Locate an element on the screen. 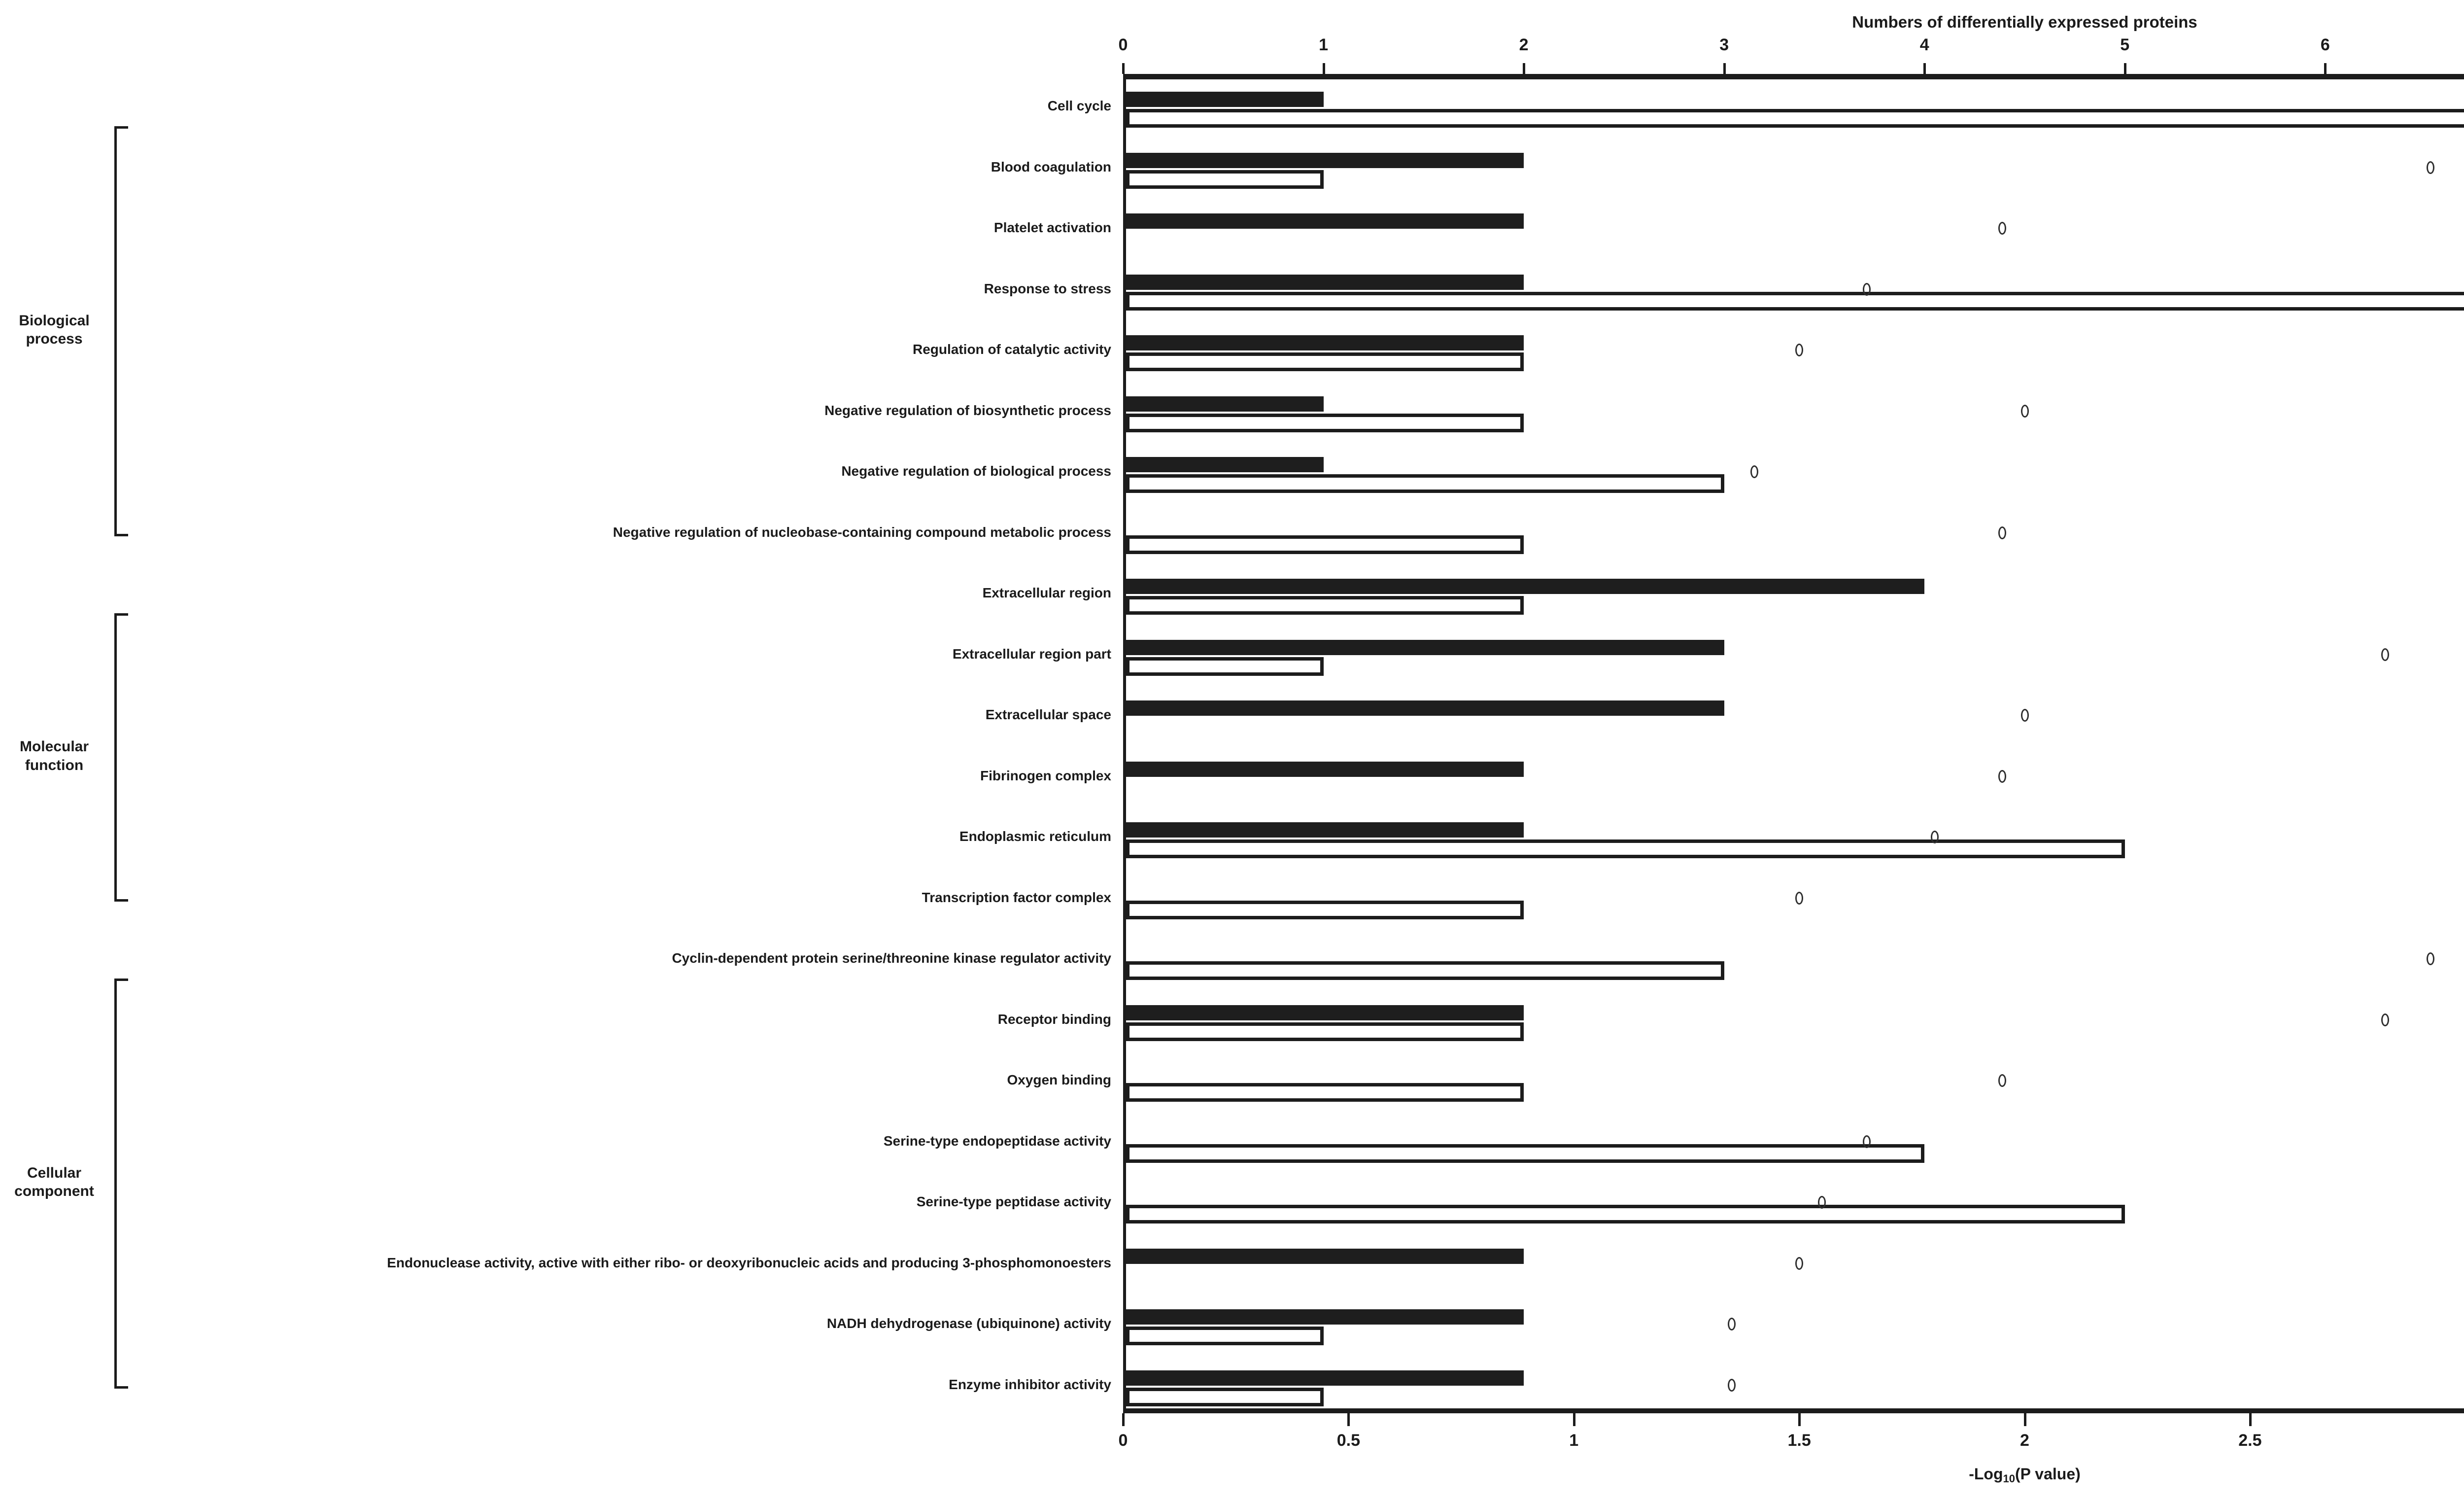 The width and height of the screenshot is (2464, 1503). category-label: Platelet activation is located at coordinates (1052, 228).